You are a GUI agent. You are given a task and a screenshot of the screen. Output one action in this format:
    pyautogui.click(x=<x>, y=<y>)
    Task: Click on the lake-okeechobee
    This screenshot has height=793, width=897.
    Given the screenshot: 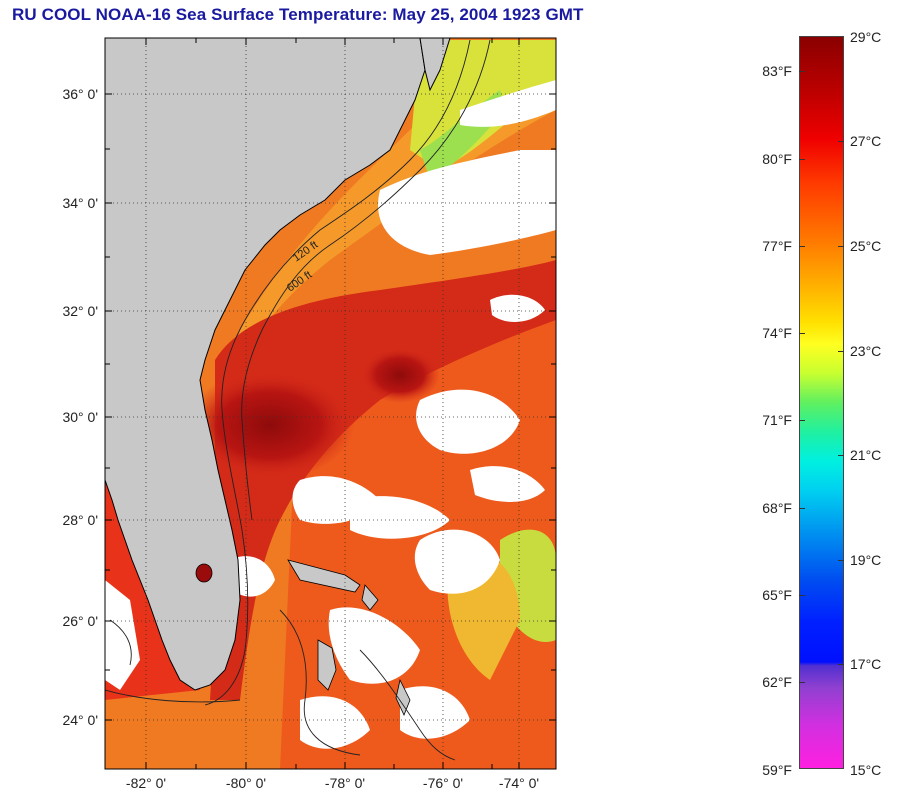 What is the action you would take?
    pyautogui.click(x=204, y=573)
    